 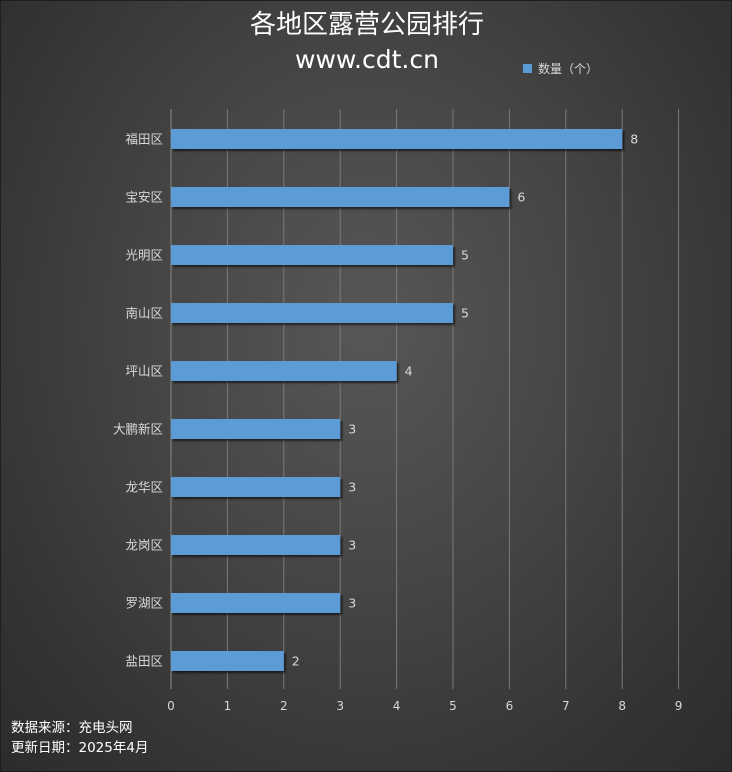 I want to click on x-tick-label: 0, so click(x=171, y=706).